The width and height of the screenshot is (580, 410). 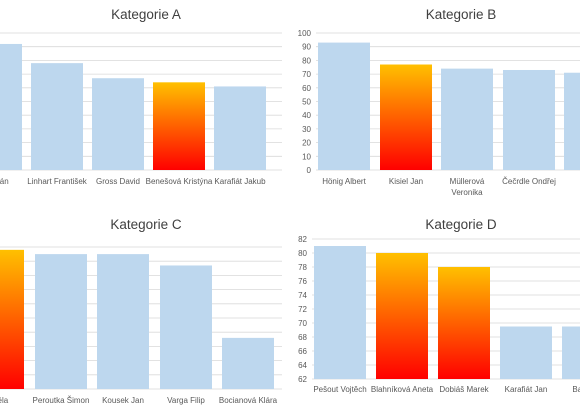 What do you see at coordinates (302, 365) in the screenshot?
I see `y-tick-label: 64` at bounding box center [302, 365].